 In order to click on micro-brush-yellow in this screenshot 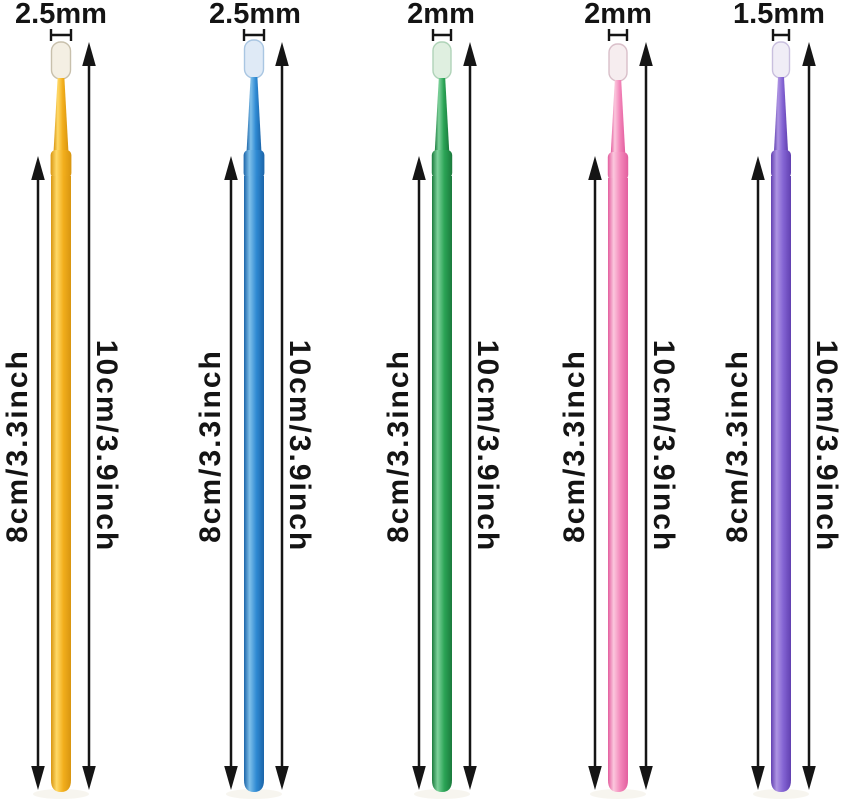, I will do `click(63, 414)`.